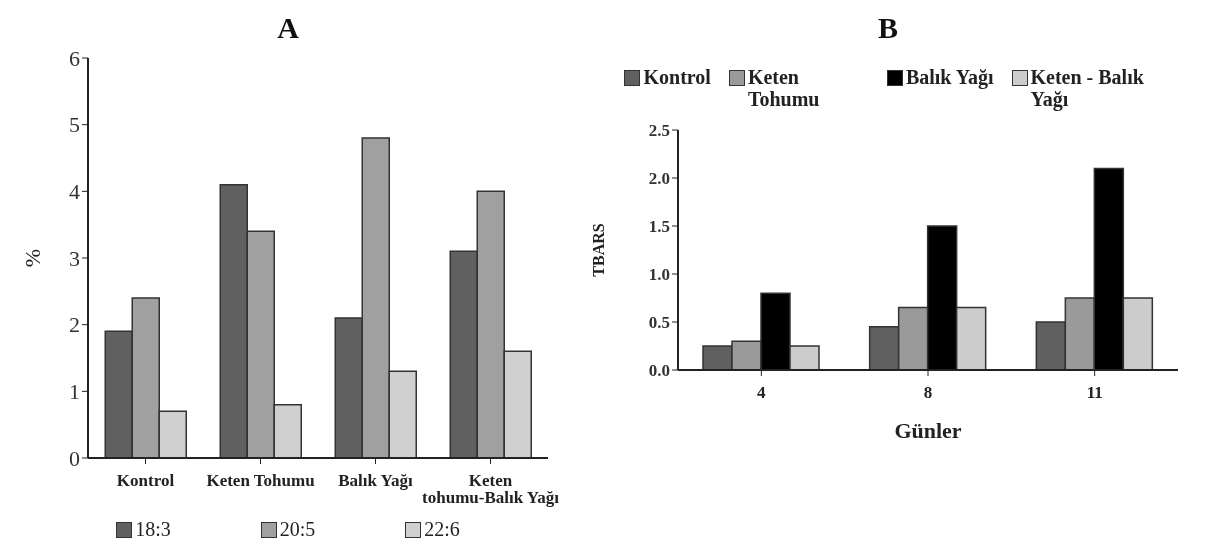 The image size is (1220, 538). Describe the element at coordinates (1087, 88) in the screenshot. I see `legend-label: Keten - Balık Yağı` at that location.